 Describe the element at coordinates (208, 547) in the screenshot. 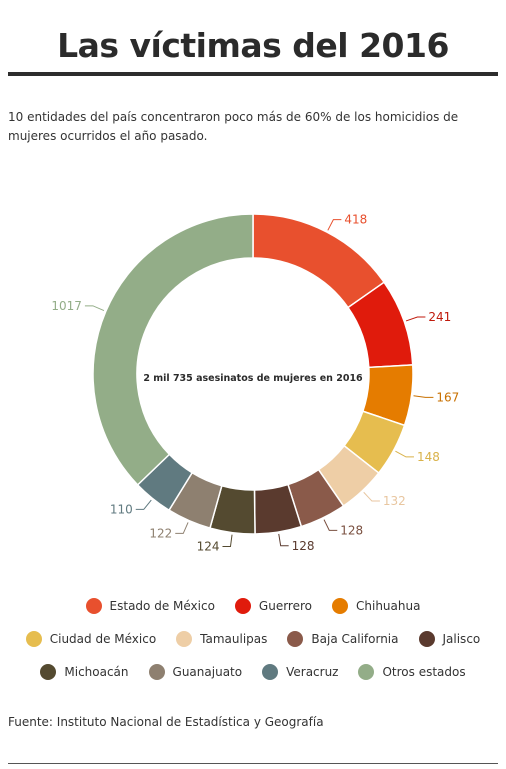

I see `data-label-7: 124` at that location.